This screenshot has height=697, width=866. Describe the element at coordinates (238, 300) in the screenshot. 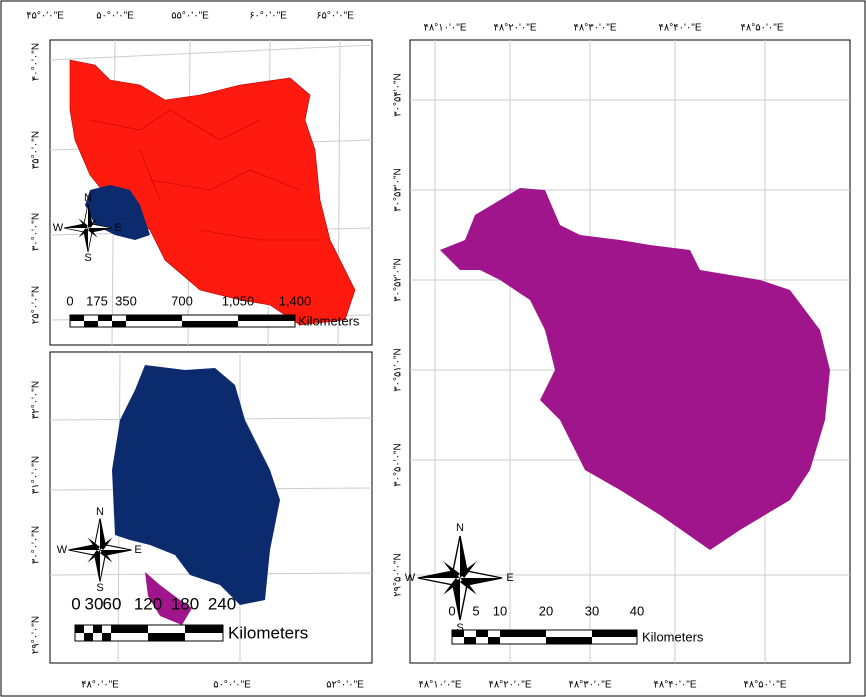

I see `scale-label: 1,050` at that location.